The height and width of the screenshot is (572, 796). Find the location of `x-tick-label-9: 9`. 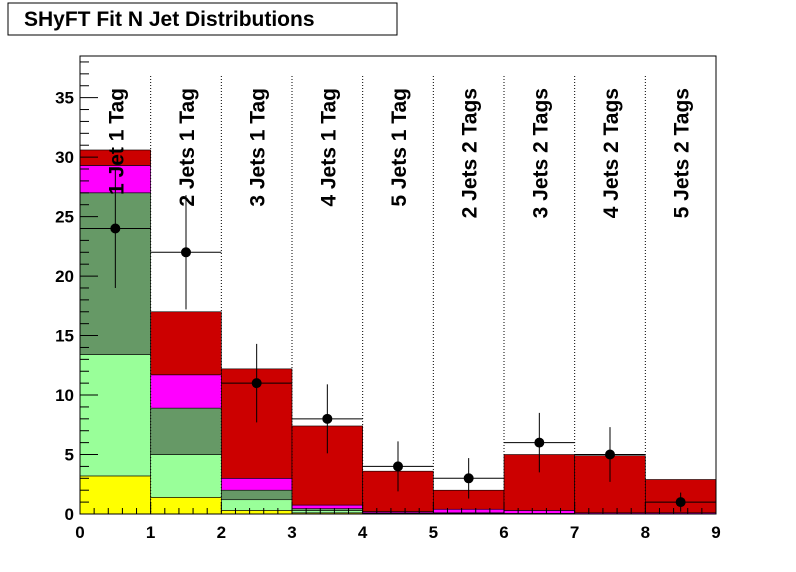

x-tick-label-9: 9 is located at coordinates (715, 532).